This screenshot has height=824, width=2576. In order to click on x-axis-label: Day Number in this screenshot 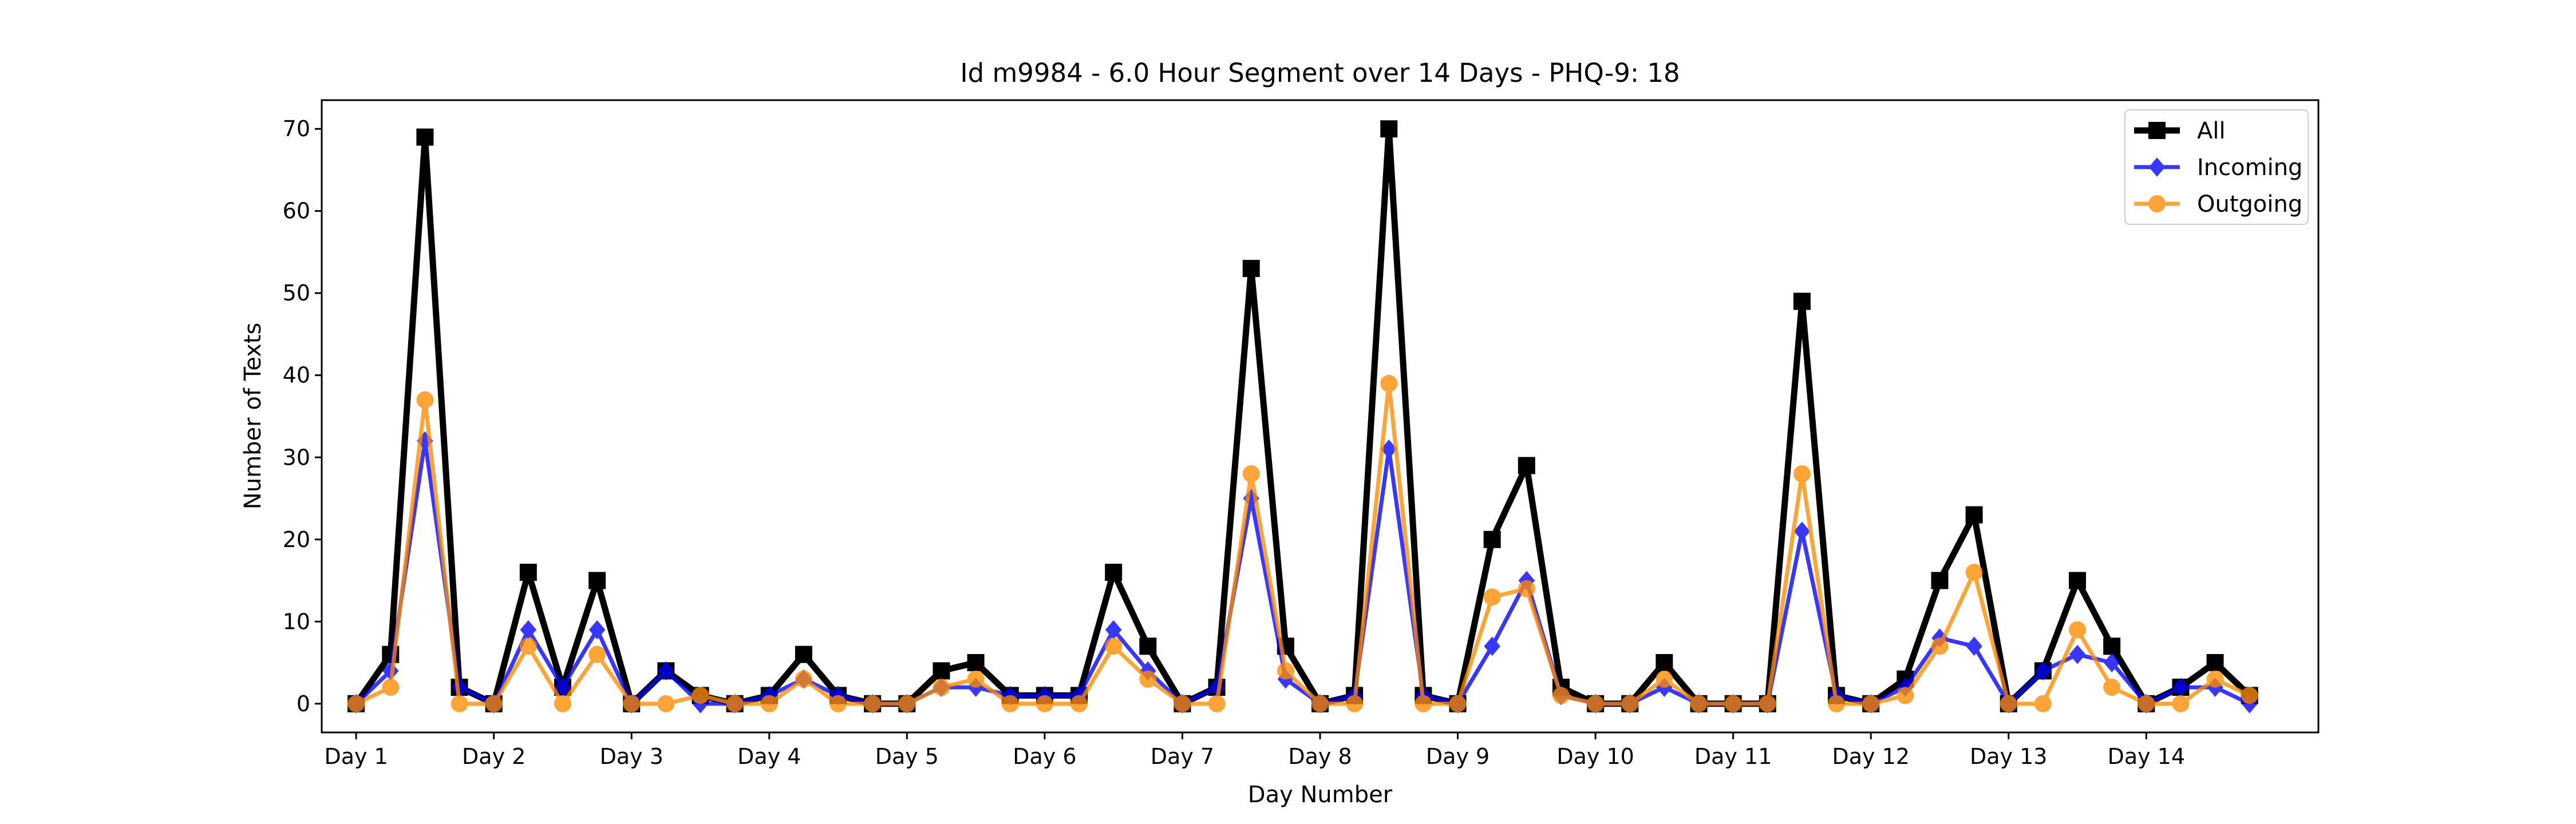, I will do `click(1320, 795)`.